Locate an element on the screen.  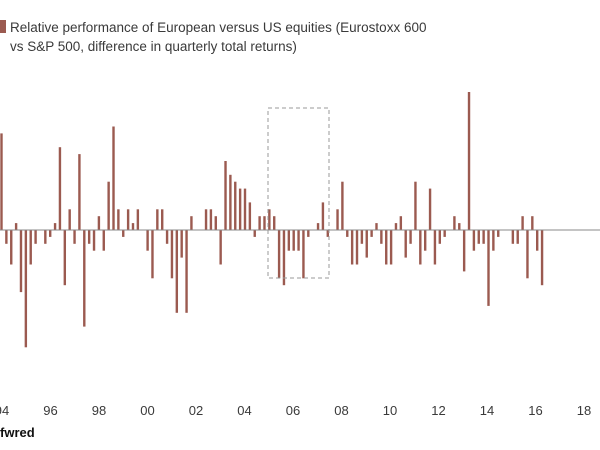
x-tick-label: 14 is located at coordinates (487, 410).